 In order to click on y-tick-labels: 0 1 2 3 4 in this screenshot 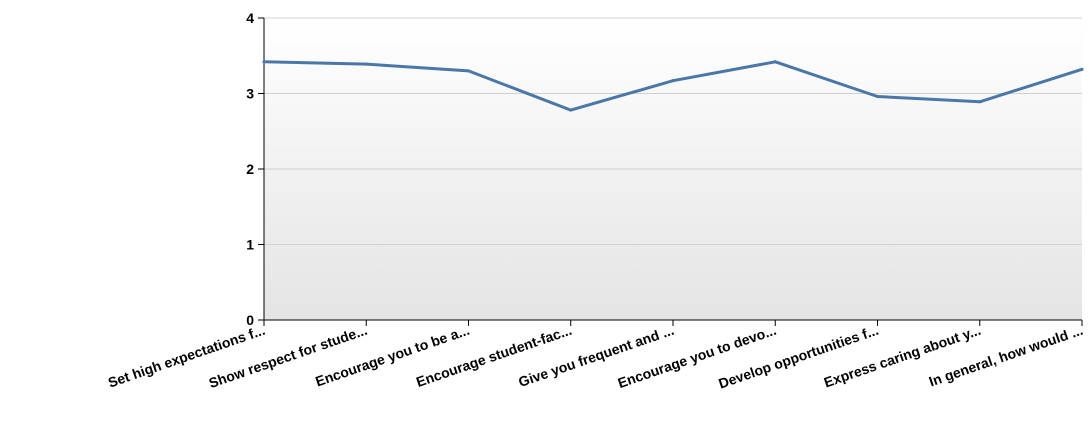, I will do `click(250, 169)`.